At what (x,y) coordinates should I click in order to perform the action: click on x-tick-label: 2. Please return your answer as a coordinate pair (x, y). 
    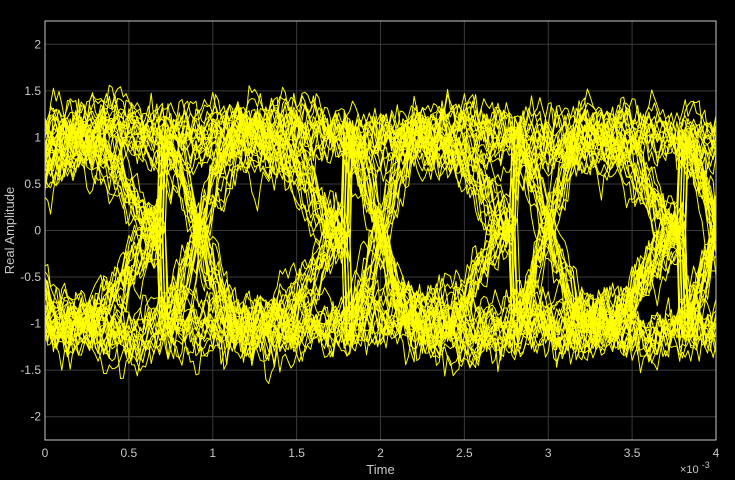
    Looking at the image, I should click on (380, 453).